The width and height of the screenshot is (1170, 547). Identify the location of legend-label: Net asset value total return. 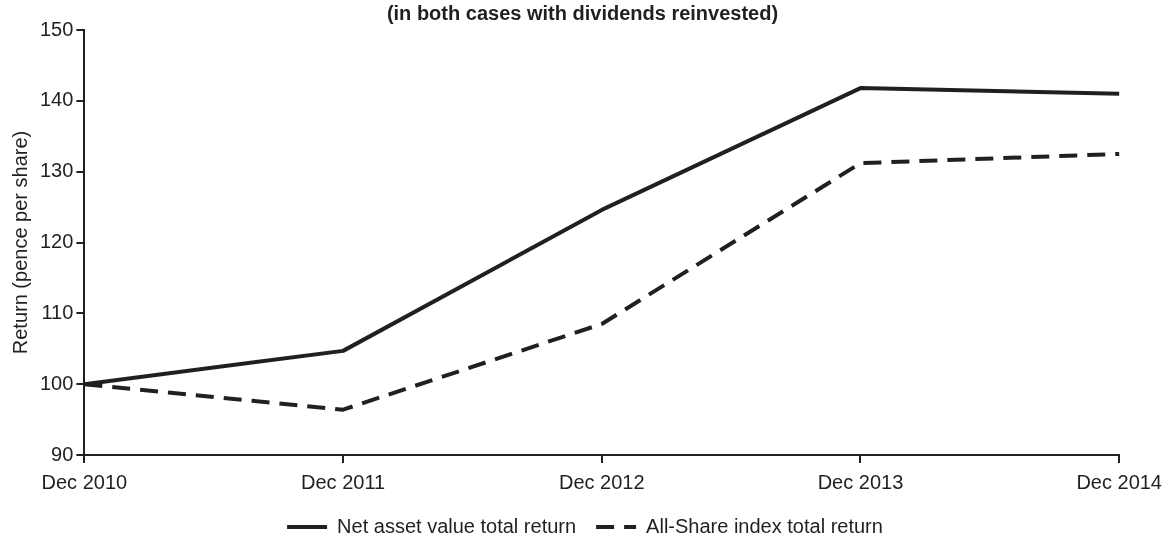
(457, 525).